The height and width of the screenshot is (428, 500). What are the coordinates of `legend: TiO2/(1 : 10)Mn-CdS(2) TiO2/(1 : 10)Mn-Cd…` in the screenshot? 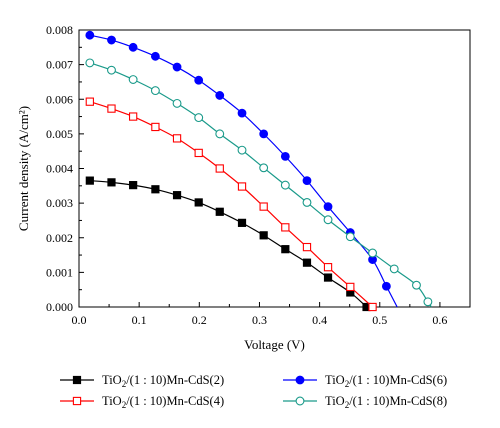 It's located at (253, 391).